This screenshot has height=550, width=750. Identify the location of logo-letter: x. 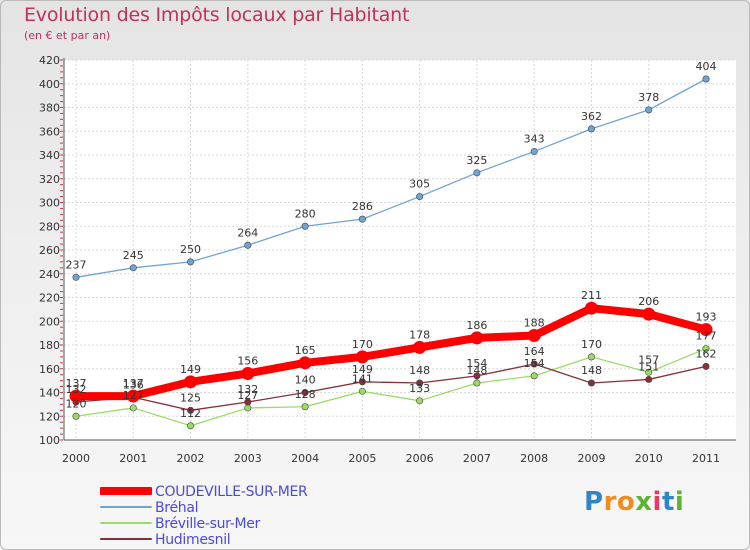
(644, 502).